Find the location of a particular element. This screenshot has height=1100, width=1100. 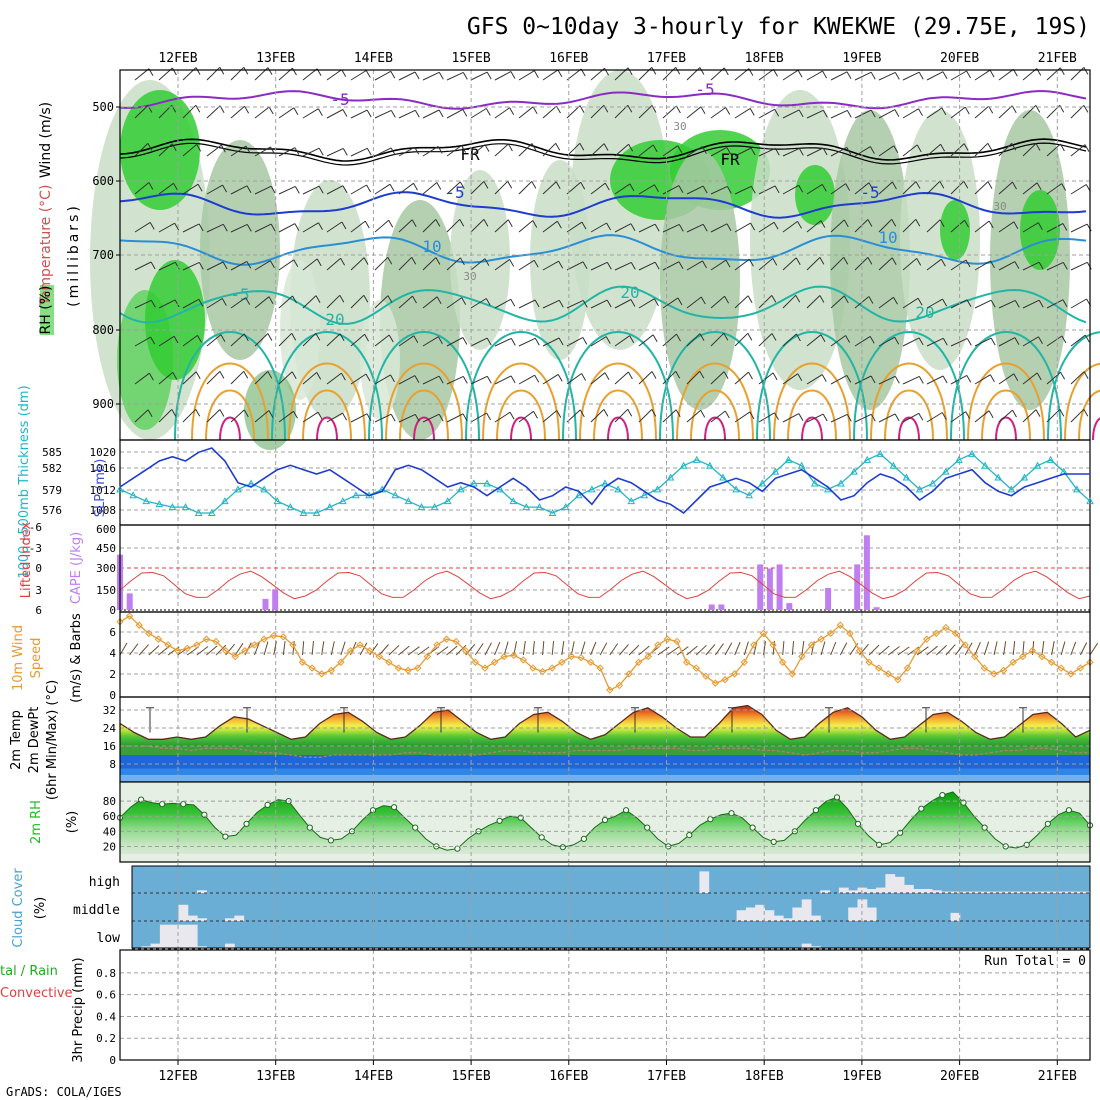

rh-shading is located at coordinates (870, 260).